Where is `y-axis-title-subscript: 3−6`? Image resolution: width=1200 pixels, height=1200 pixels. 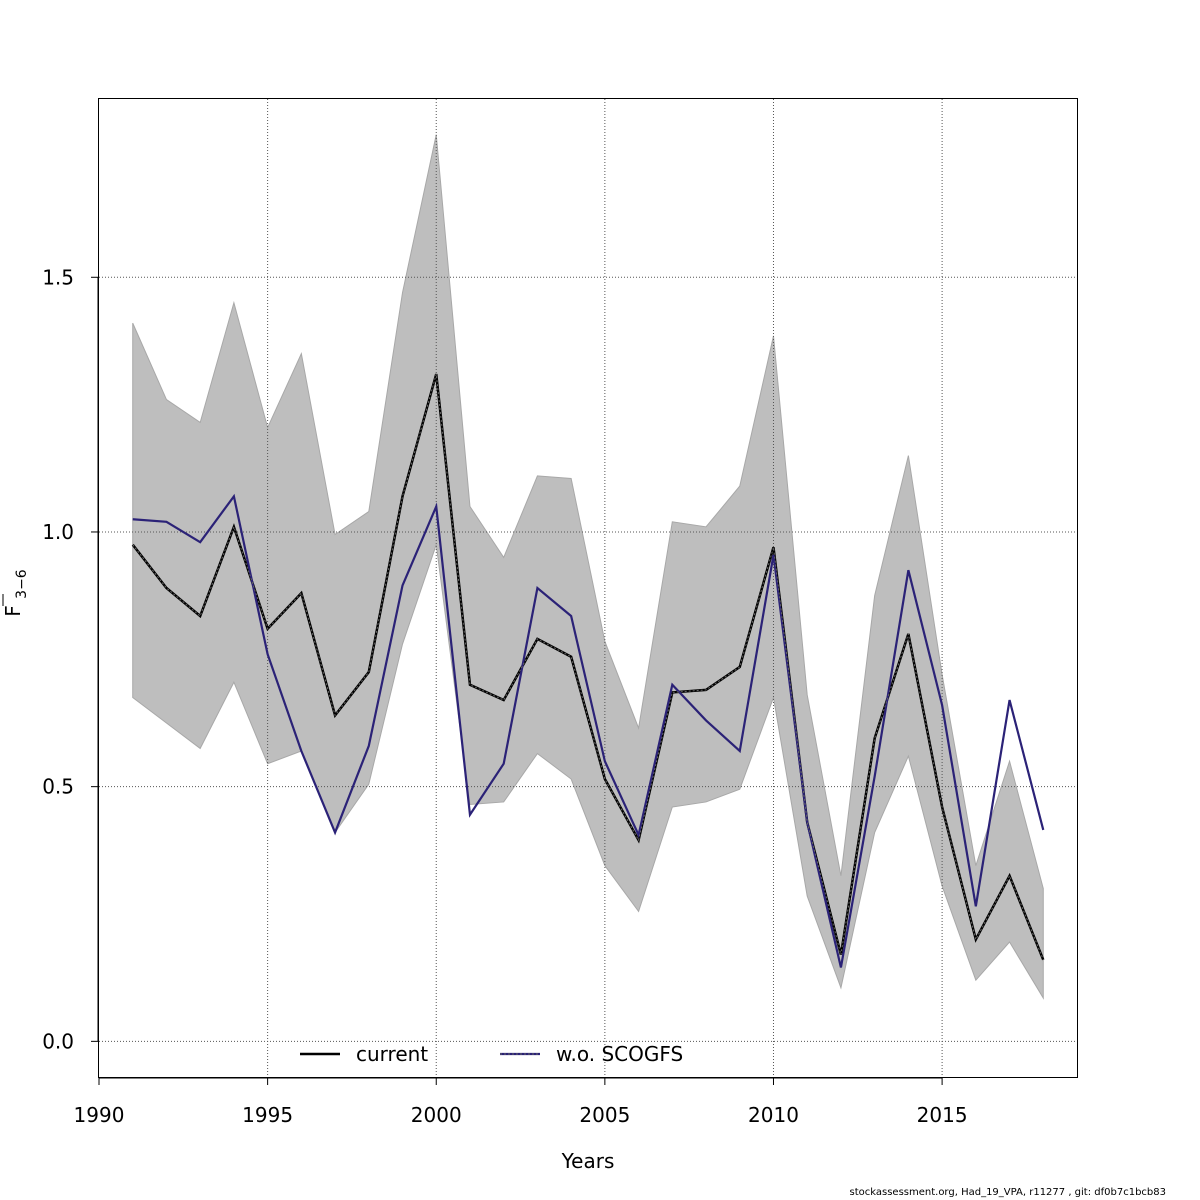 y-axis-title-subscript: 3−6 is located at coordinates (22, 584).